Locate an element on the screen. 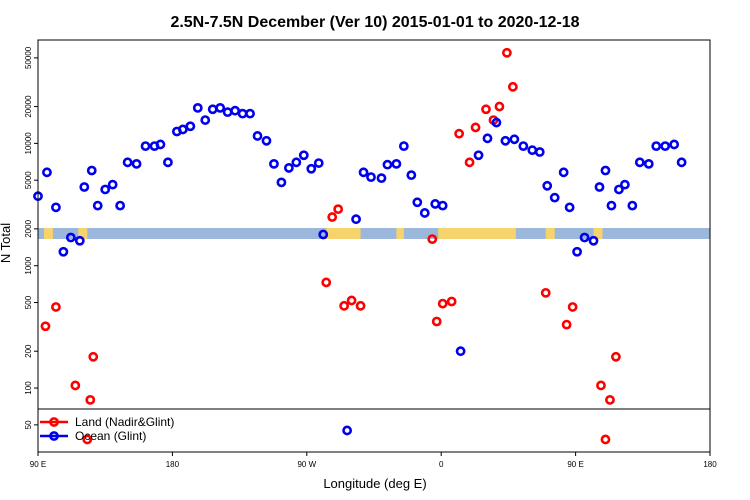 This screenshot has height=500, width=750. legend-marker is located at coordinates (54, 436).